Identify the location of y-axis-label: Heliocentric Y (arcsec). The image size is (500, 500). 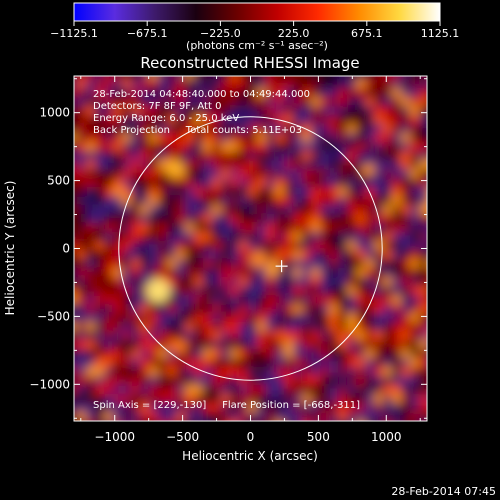
(10, 248).